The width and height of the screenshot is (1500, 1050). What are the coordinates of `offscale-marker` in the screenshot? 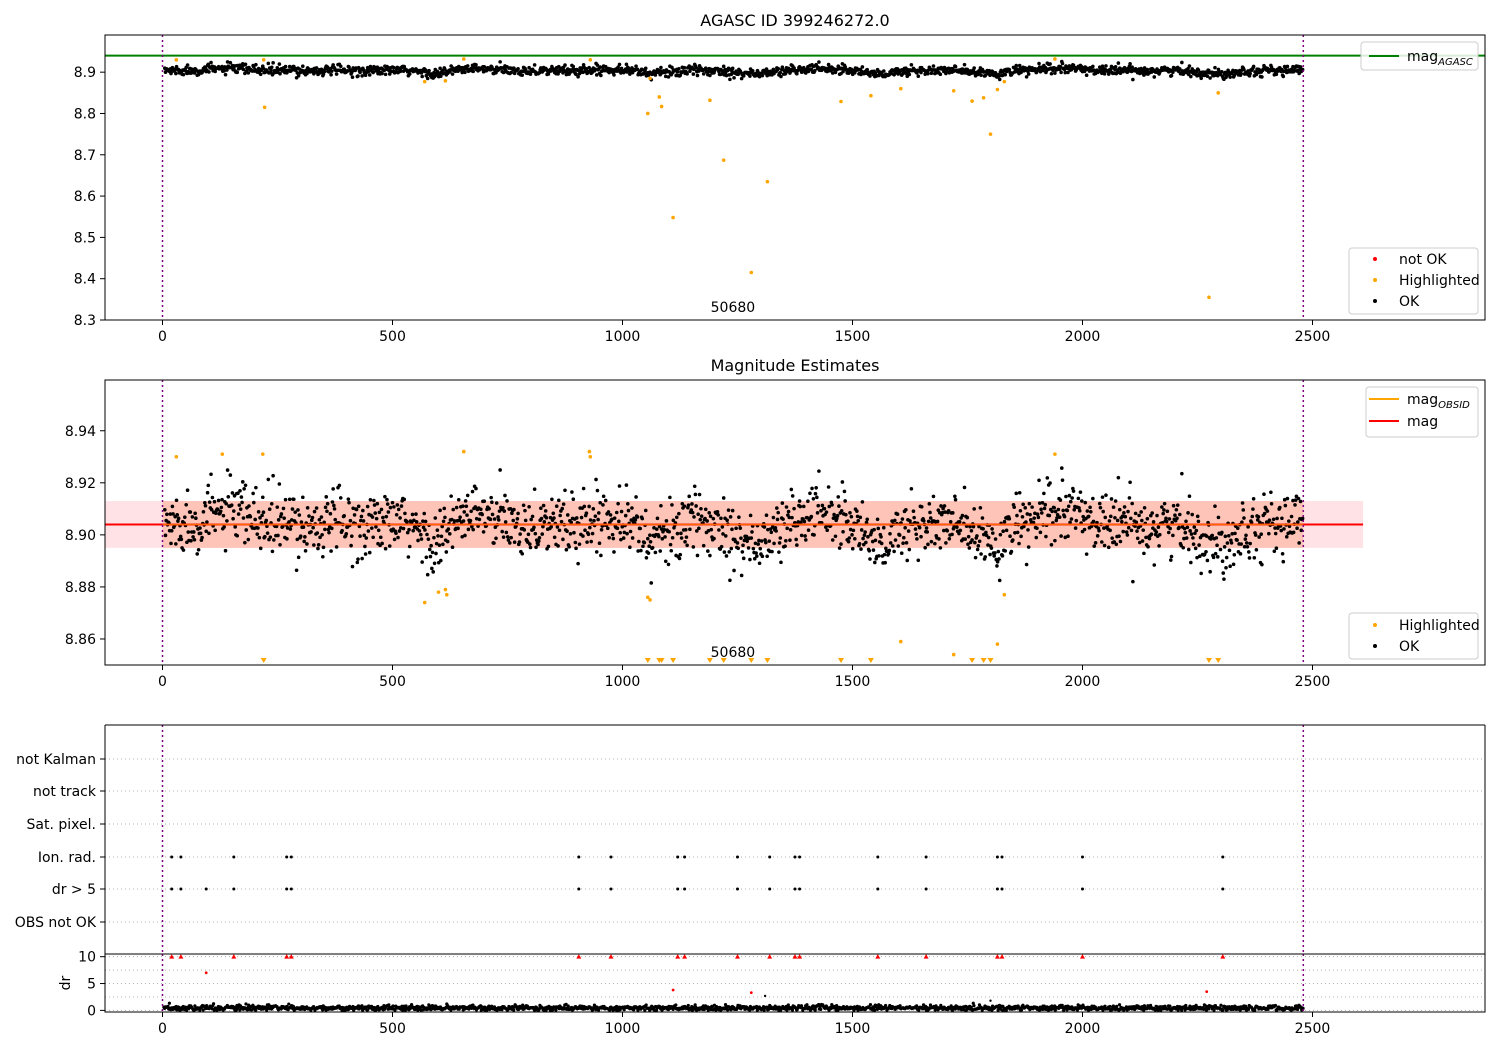 It's located at (1218, 660).